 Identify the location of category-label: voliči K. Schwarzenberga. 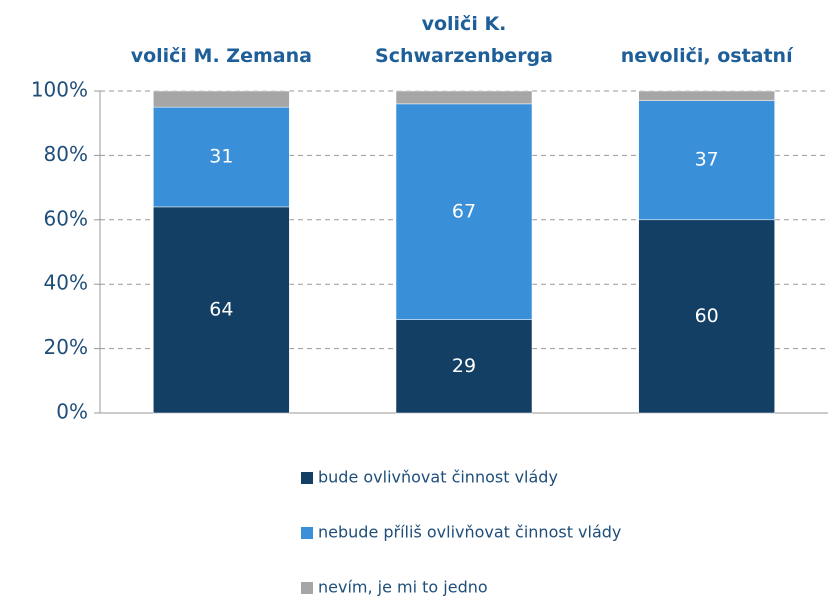
(464, 40).